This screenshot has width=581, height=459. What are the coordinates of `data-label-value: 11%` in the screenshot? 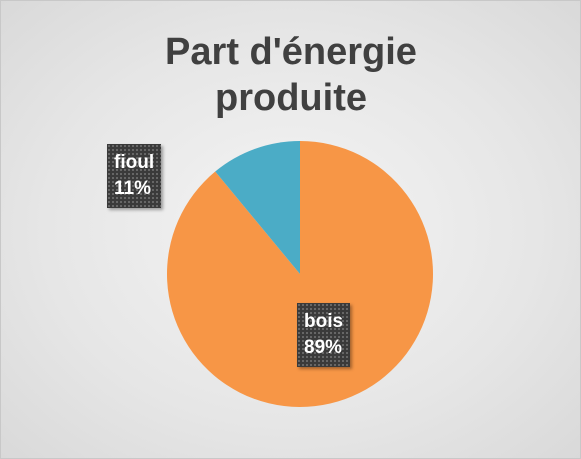 It's located at (132, 188).